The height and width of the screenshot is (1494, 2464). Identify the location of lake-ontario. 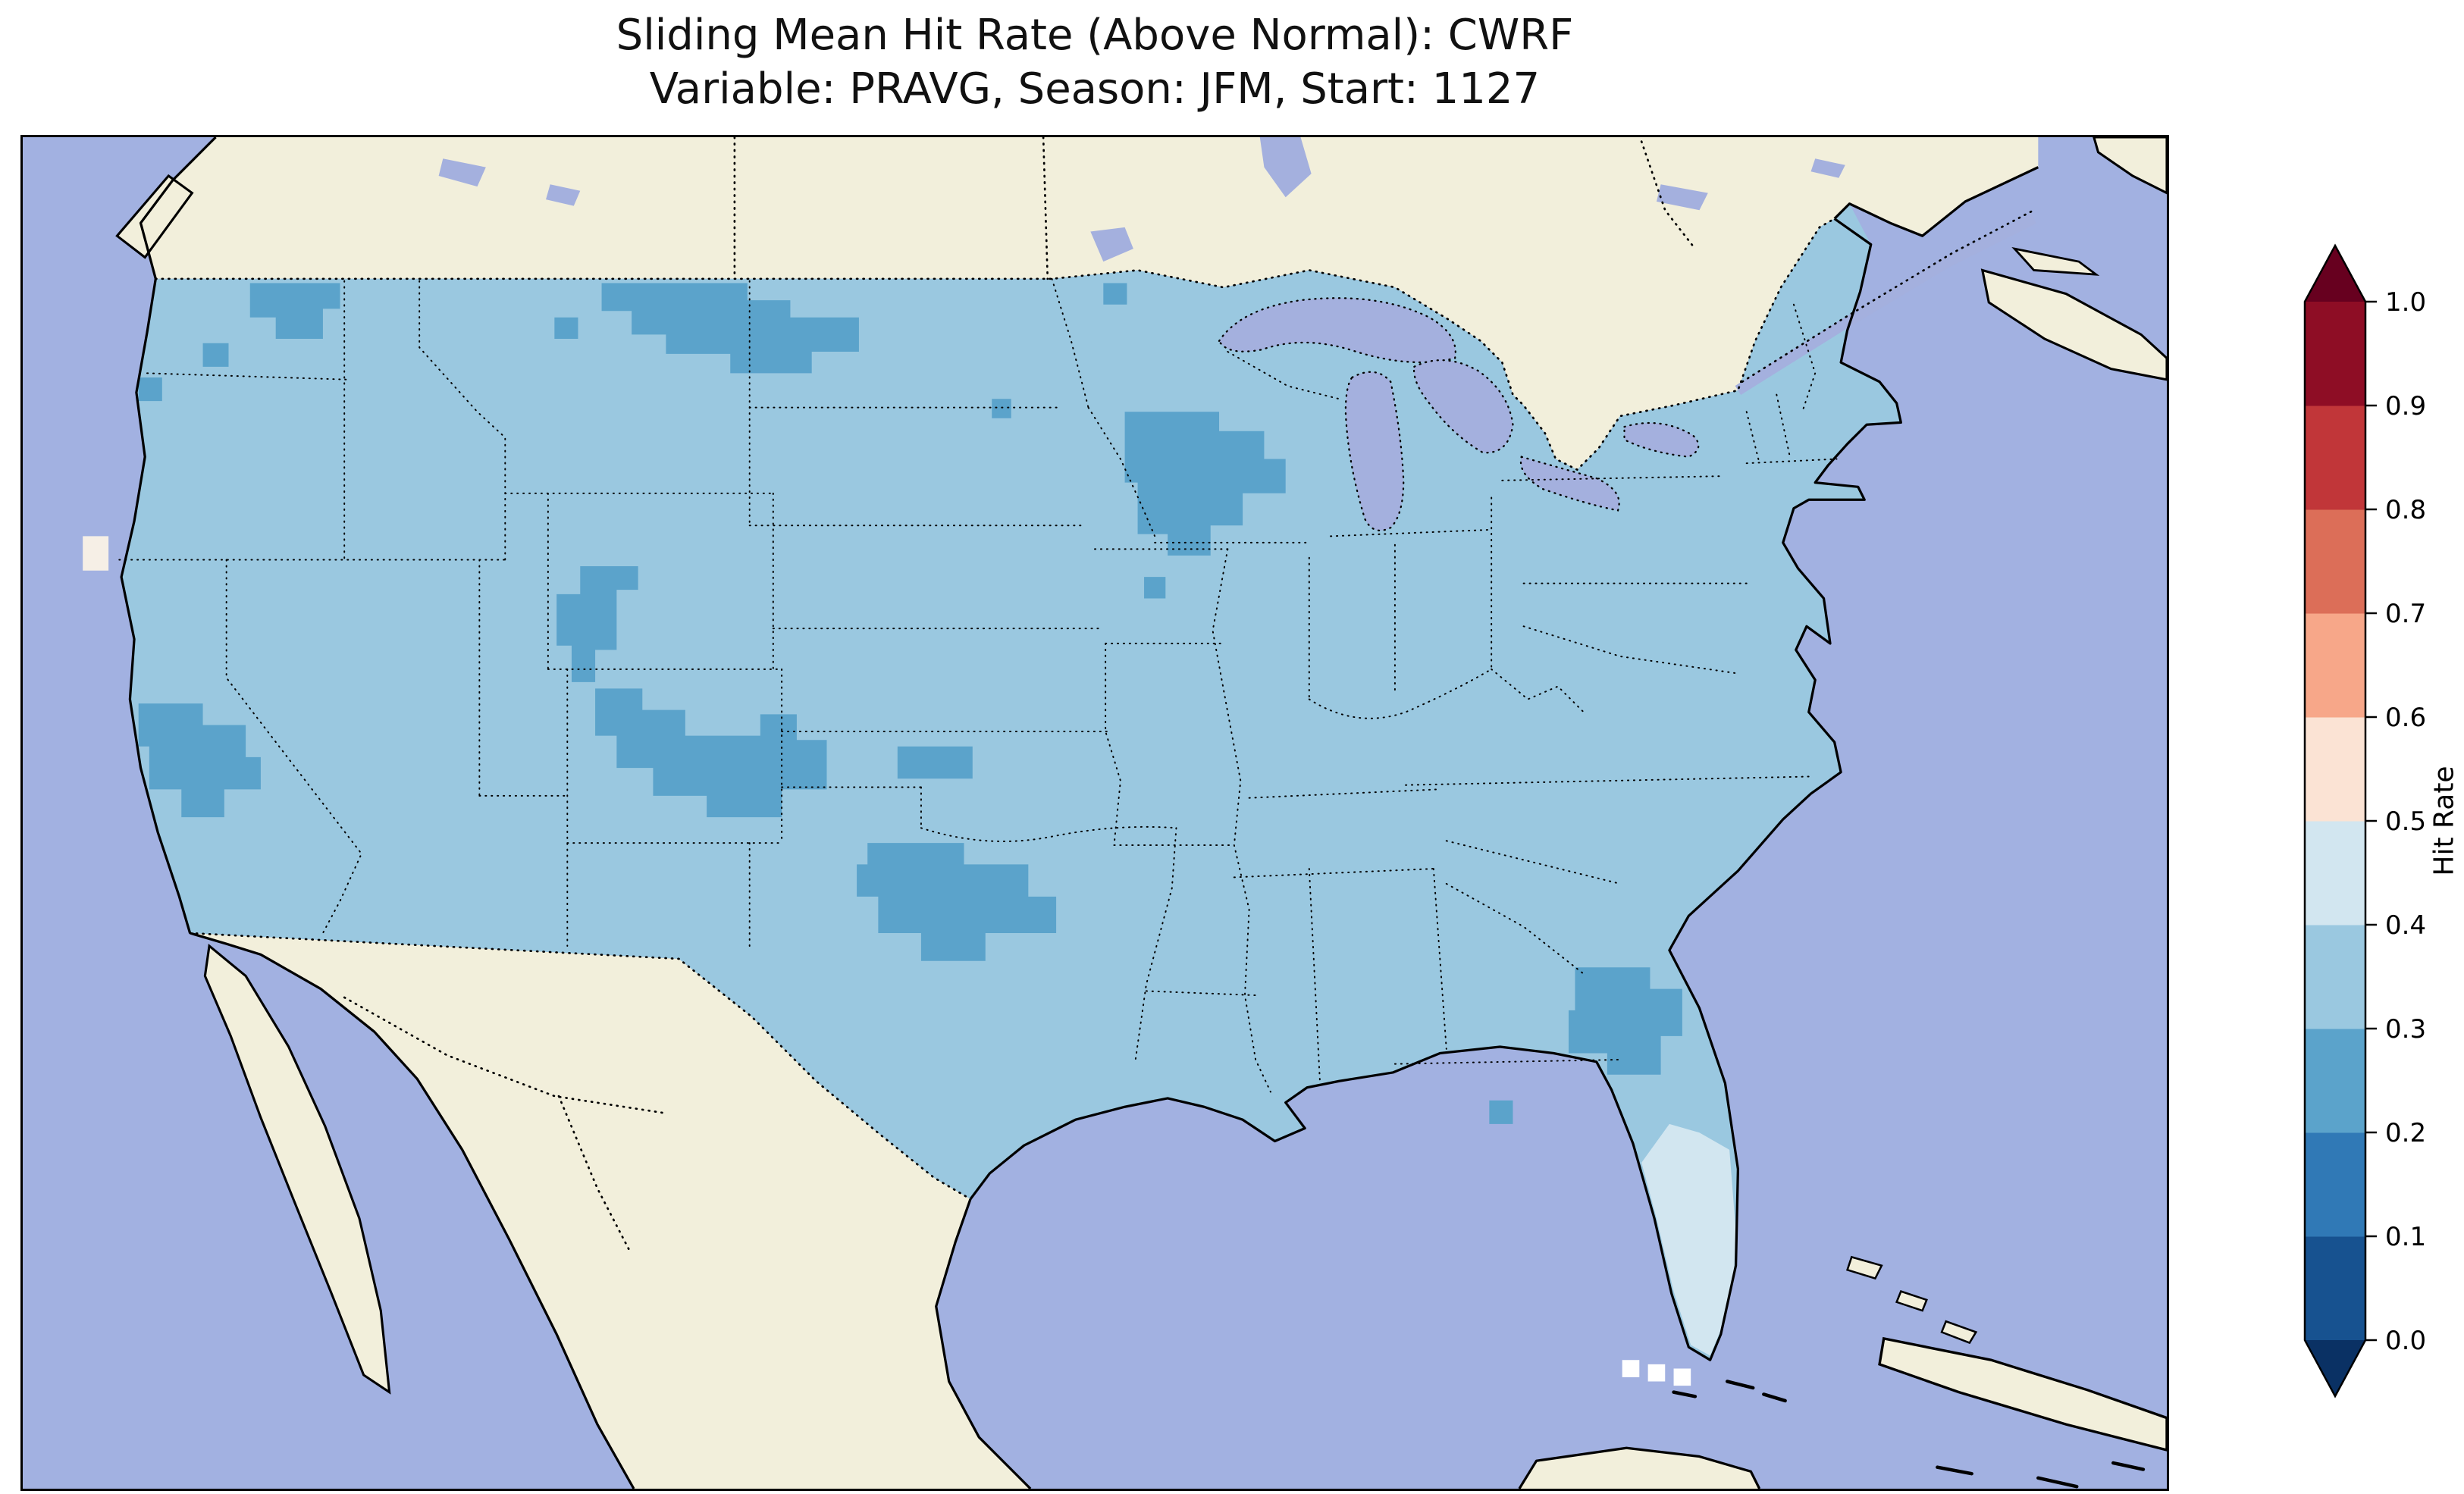
(1662, 439).